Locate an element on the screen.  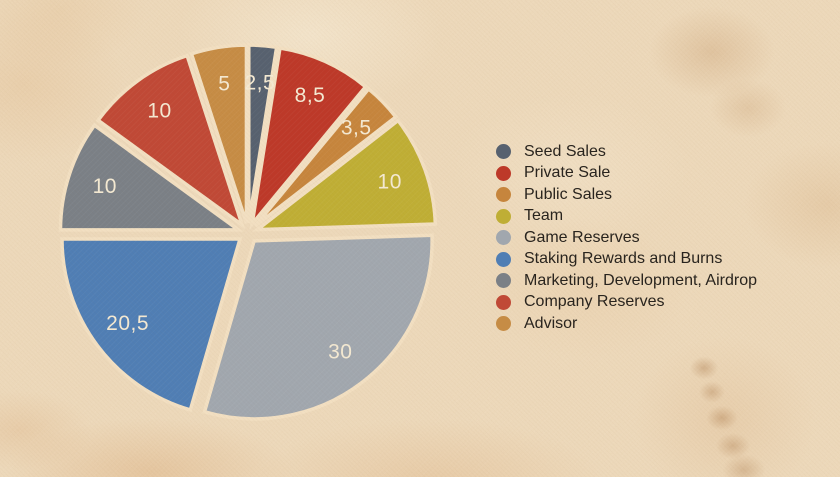
pie-slice-marketing-development-airdrop is located at coordinates (151, 177).